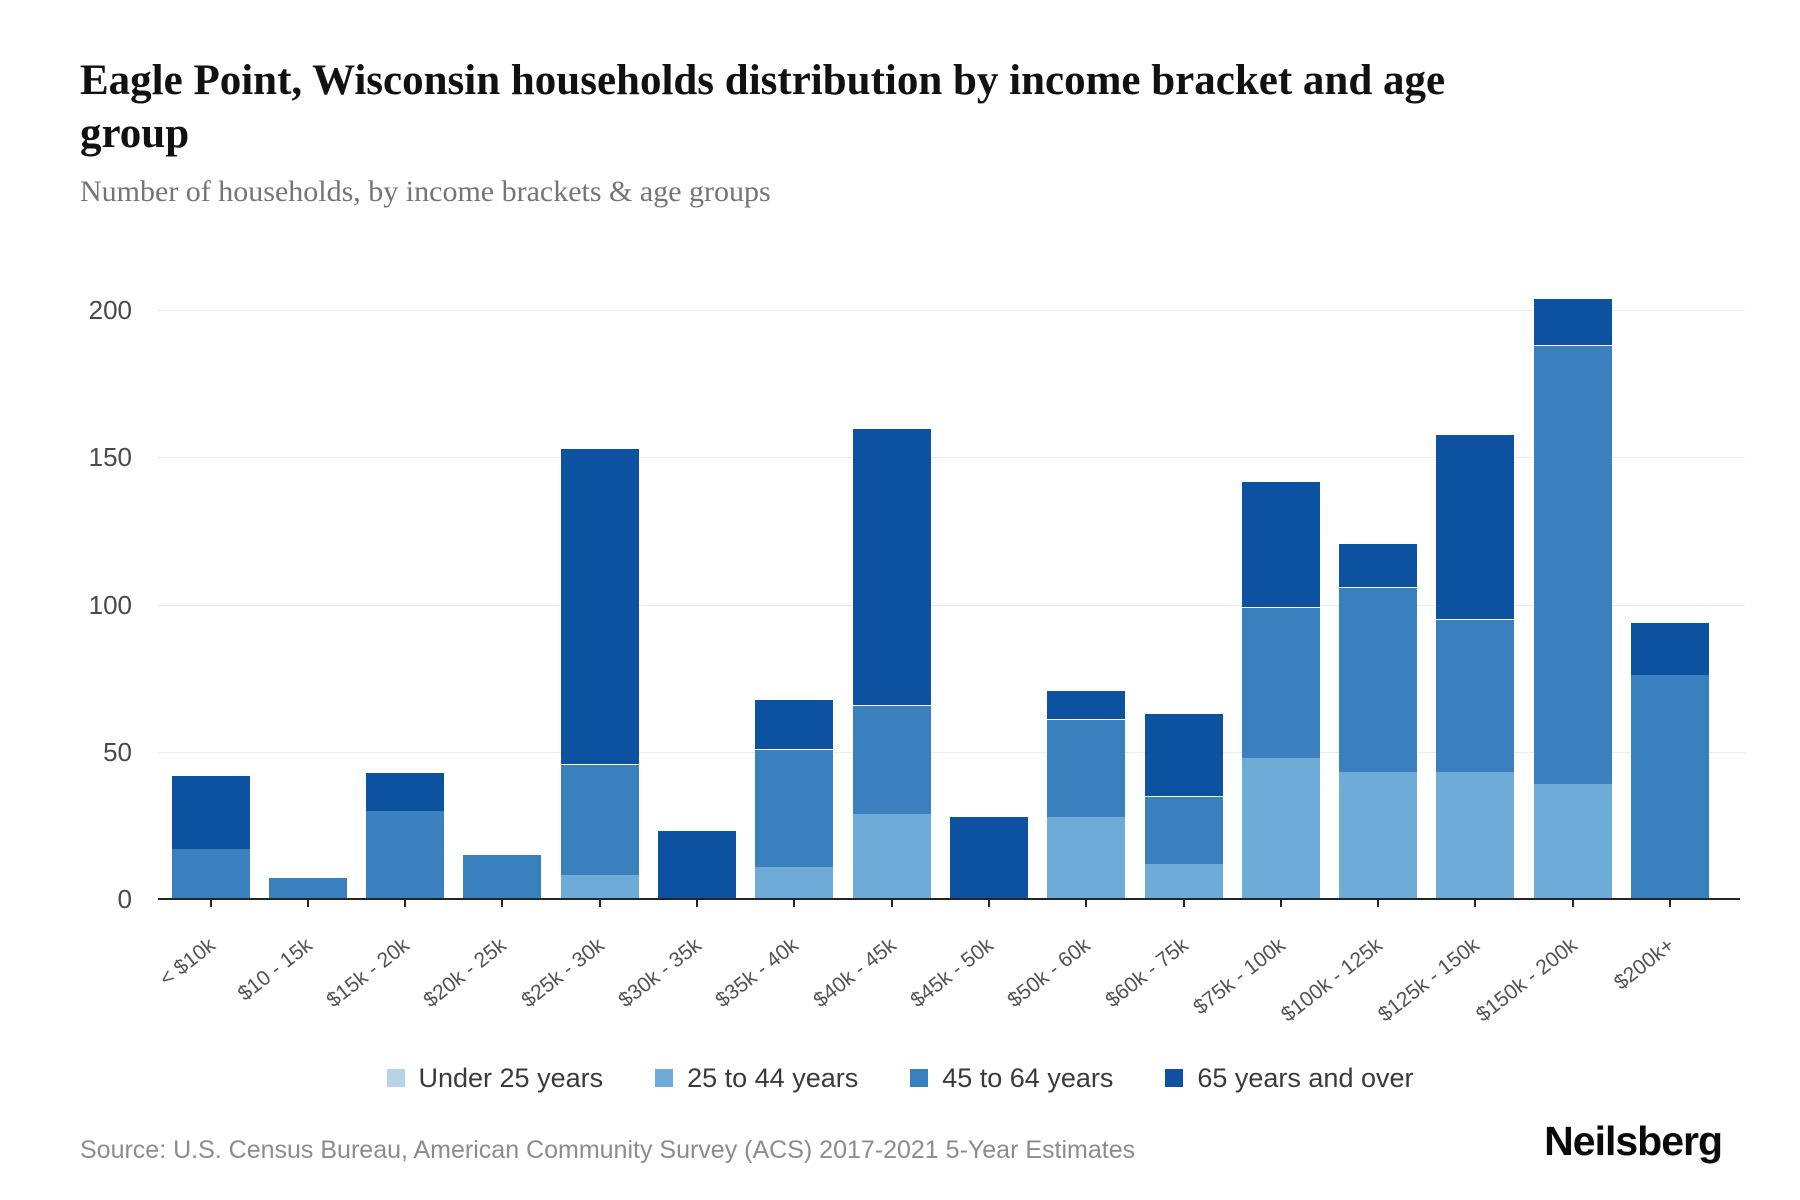 This screenshot has height=1200, width=1800. I want to click on bar--20k-25k, so click(502, 449).